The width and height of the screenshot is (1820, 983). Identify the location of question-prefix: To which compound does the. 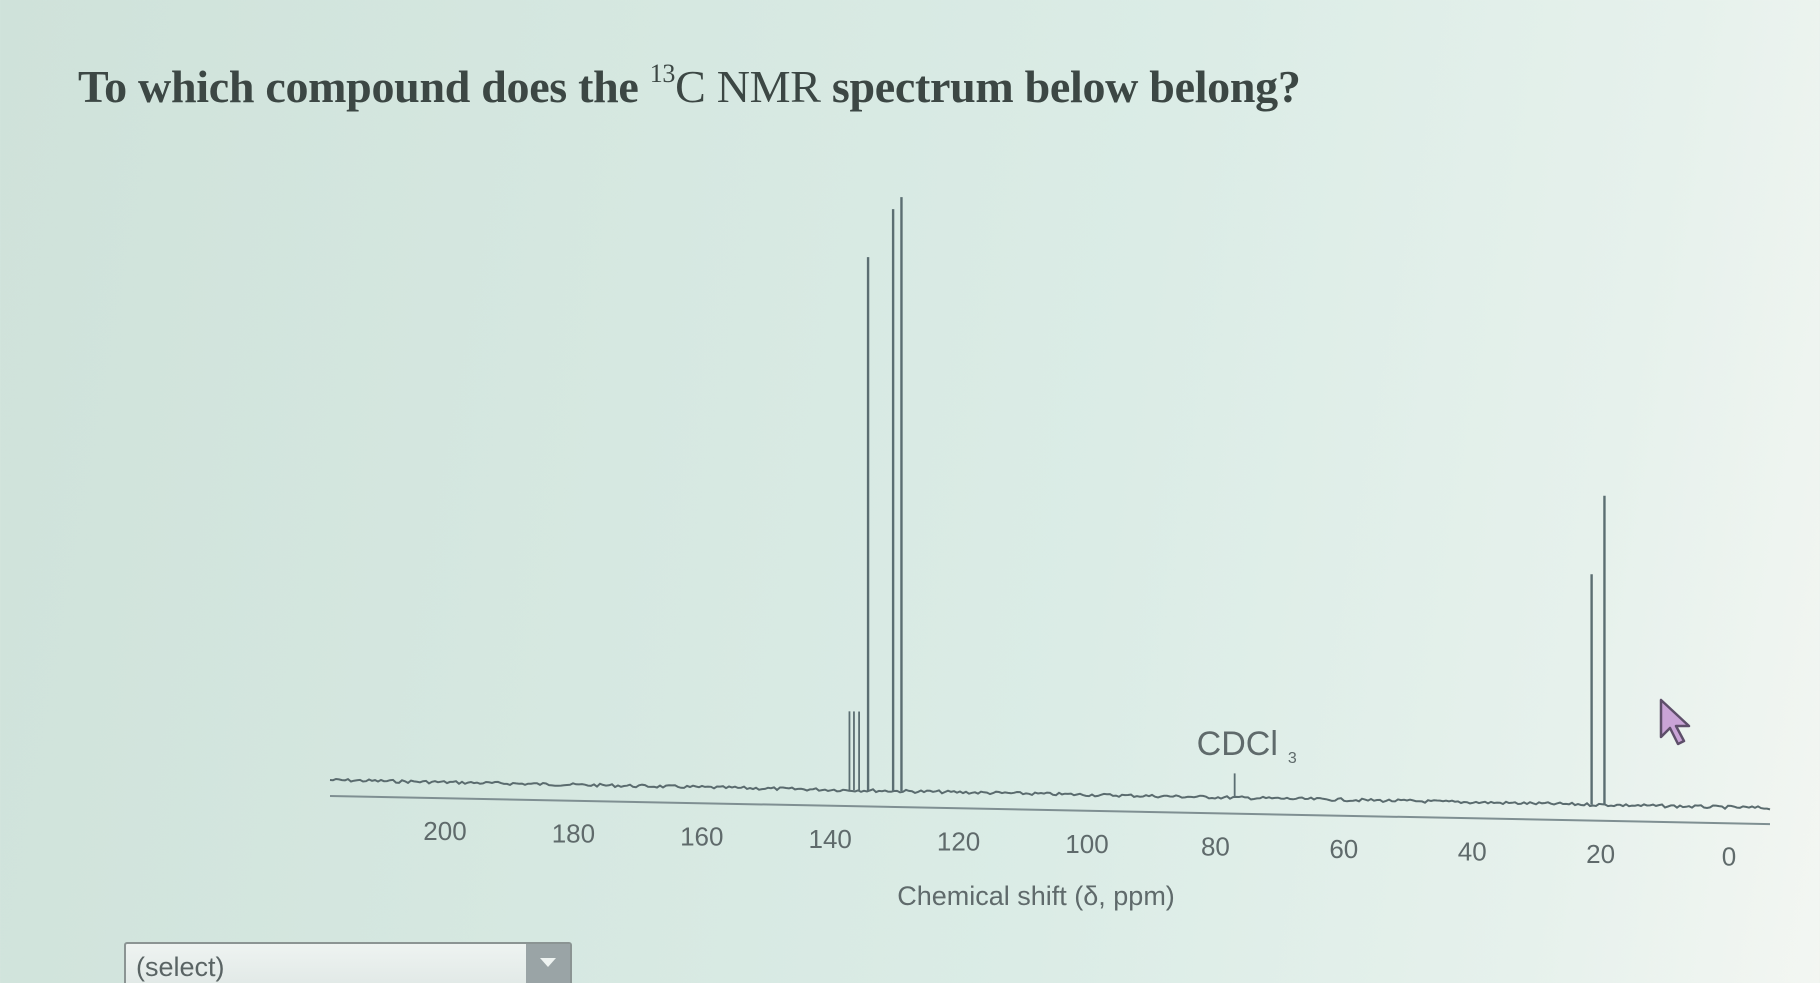
(364, 86).